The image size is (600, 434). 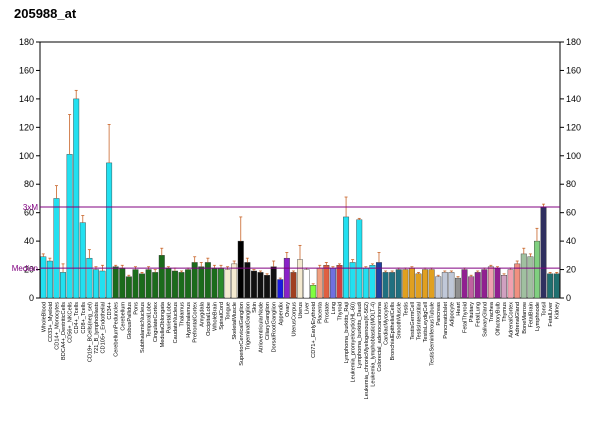 I want to click on y2-tick-label: 120, so click(x=573, y=127).